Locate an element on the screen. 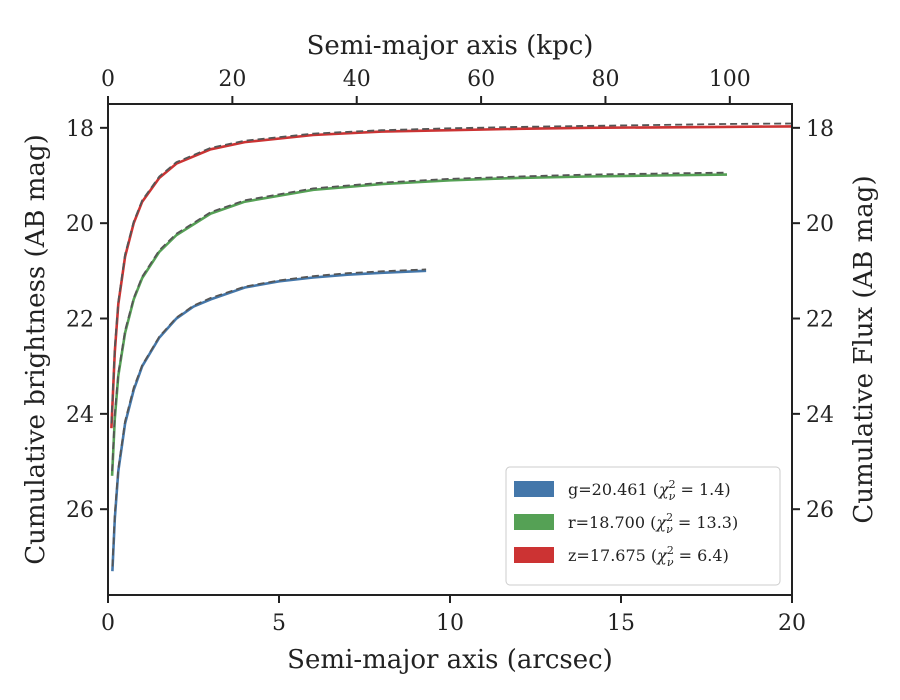 This screenshot has width=900, height=700. right-y-tick-label: 24 is located at coordinates (820, 415).